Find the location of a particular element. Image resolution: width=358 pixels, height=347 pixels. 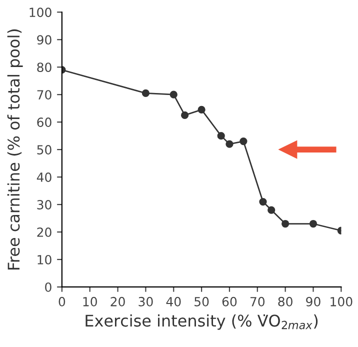

y-tick-label: 20 is located at coordinates (44, 232).